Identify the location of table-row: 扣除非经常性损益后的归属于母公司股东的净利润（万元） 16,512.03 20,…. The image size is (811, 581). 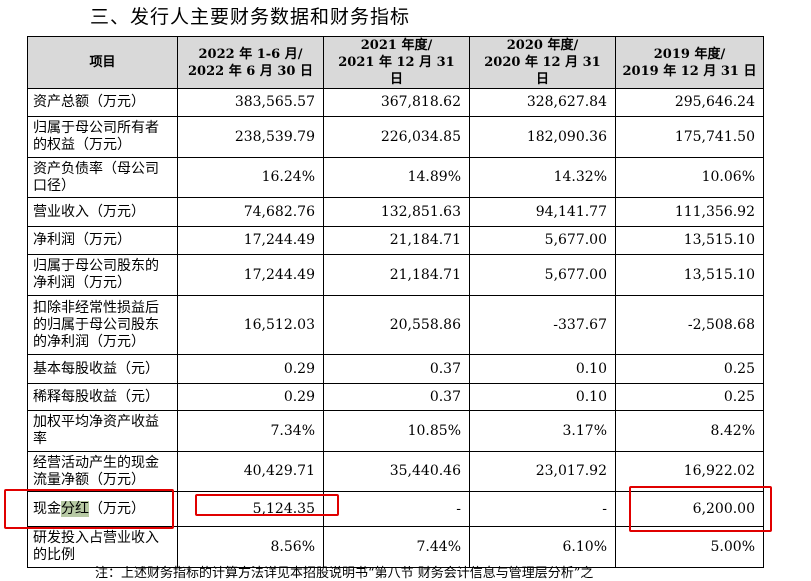
(395, 325).